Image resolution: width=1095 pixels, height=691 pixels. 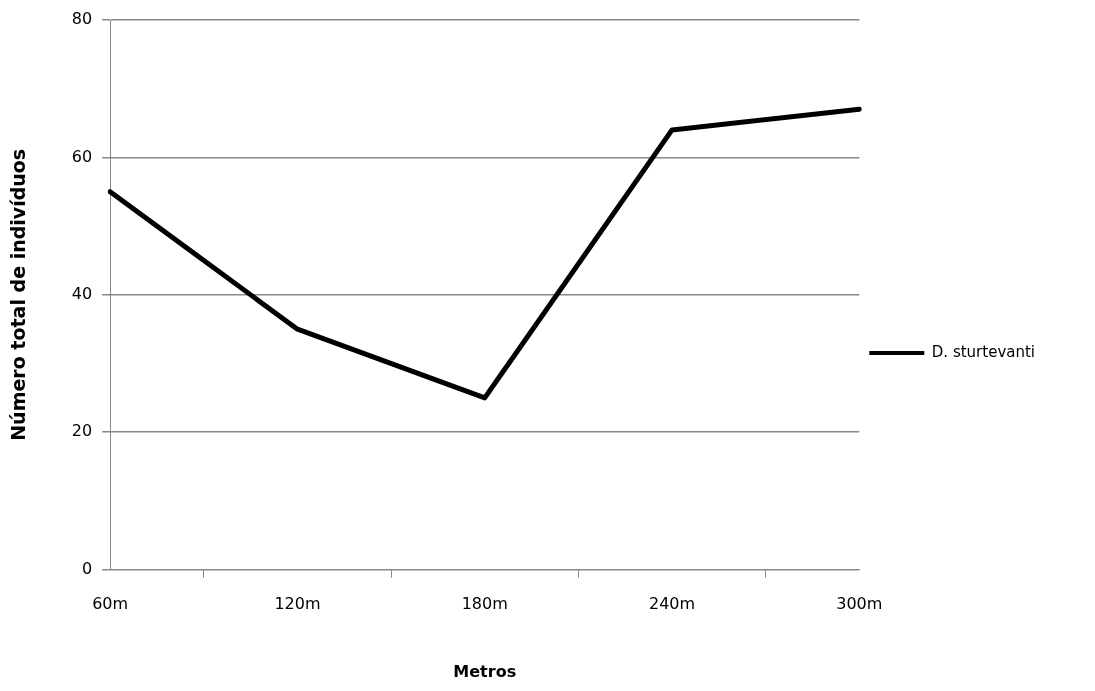 What do you see at coordinates (484, 604) in the screenshot?
I see `x-tick-label: 180m` at bounding box center [484, 604].